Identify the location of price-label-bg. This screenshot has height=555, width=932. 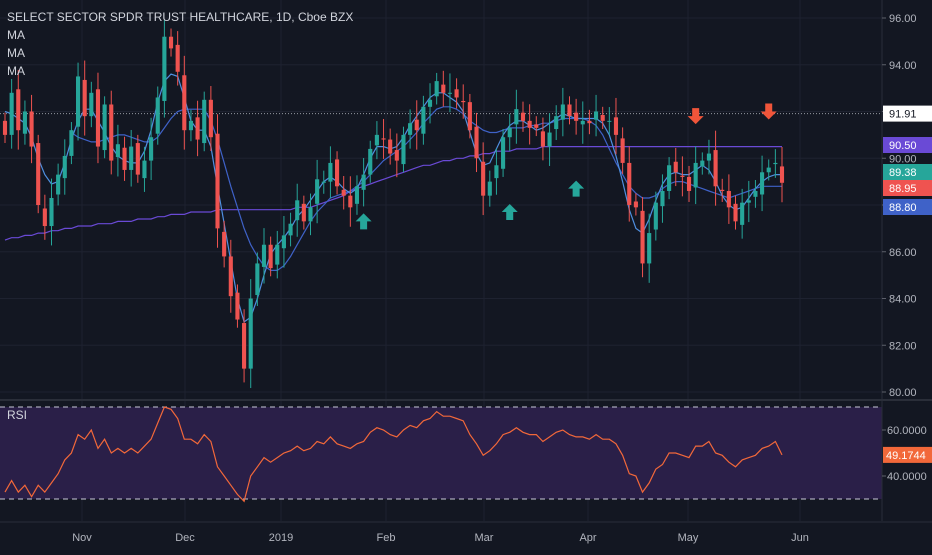
(907, 207).